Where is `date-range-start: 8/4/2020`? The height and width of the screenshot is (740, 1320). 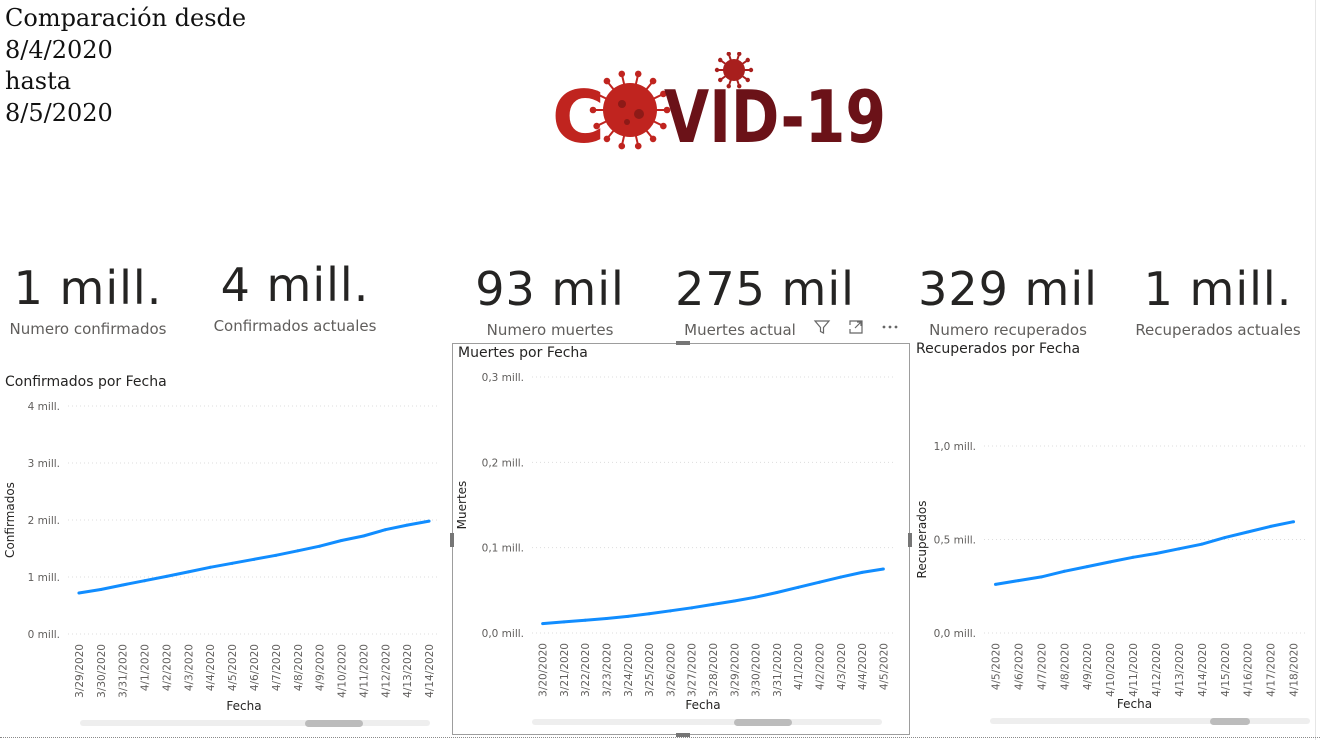
date-range-start: 8/4/2020 is located at coordinates (59, 49).